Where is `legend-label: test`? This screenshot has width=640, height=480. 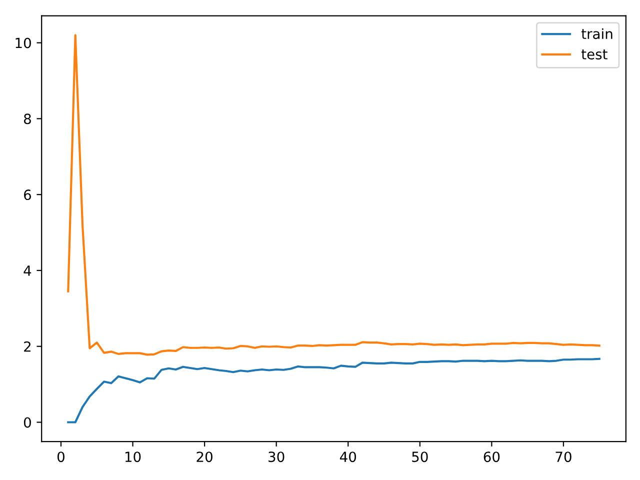
legend-label: test is located at coordinates (594, 55).